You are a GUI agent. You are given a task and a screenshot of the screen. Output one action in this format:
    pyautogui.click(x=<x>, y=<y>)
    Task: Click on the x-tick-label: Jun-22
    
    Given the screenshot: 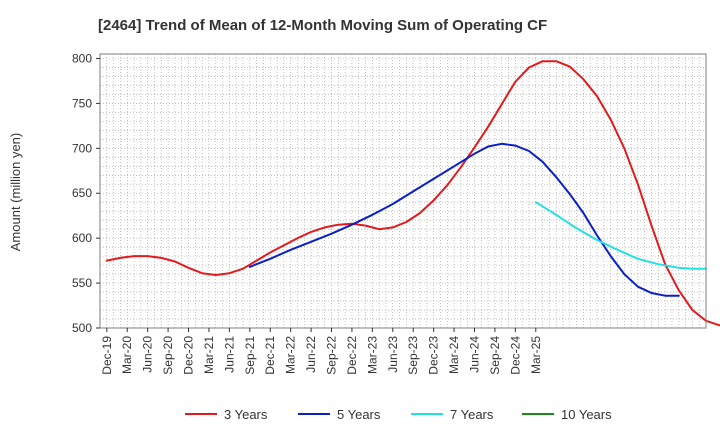 What is the action you would take?
    pyautogui.click(x=311, y=354)
    